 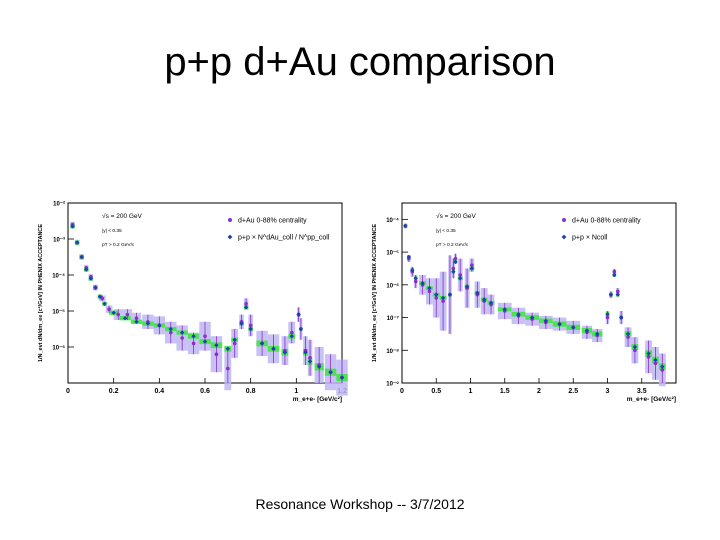 I want to click on y-tick-label: 10⁻⁸, so click(x=392, y=352).